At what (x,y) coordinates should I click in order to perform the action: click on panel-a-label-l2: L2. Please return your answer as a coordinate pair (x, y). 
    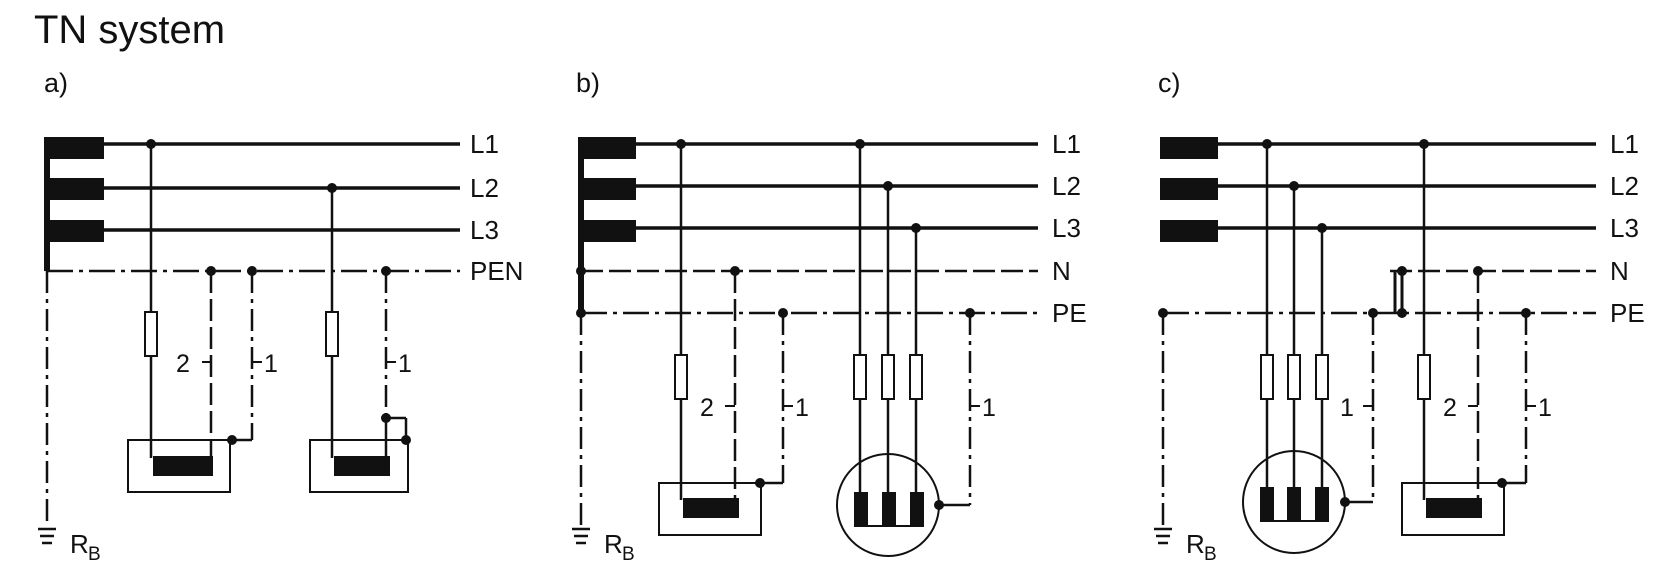
    Looking at the image, I should click on (484, 188).